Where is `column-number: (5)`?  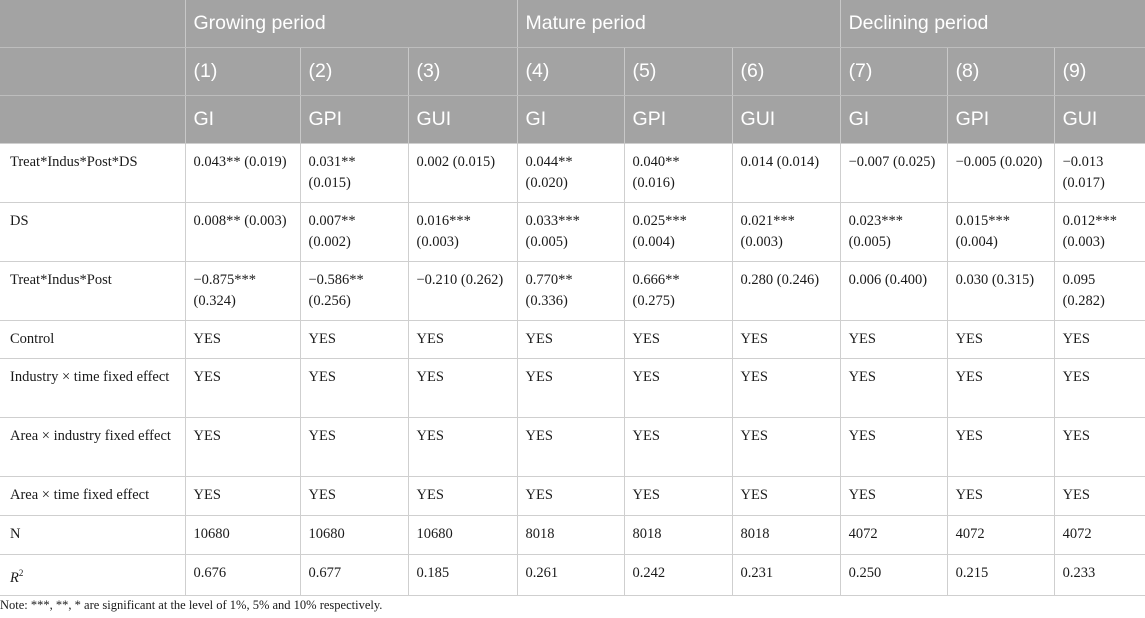 column-number: (5) is located at coordinates (678, 71).